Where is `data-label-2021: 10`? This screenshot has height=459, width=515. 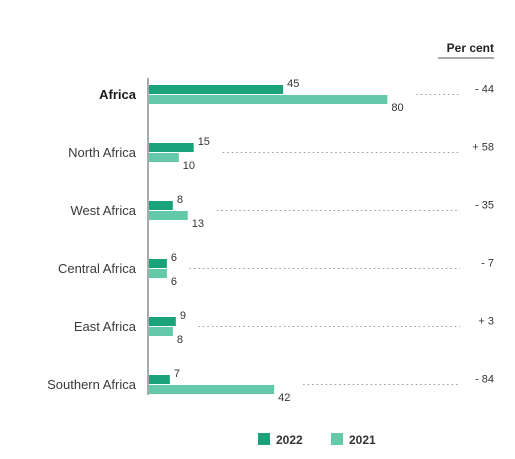
data-label-2021: 10 is located at coordinates (189, 166).